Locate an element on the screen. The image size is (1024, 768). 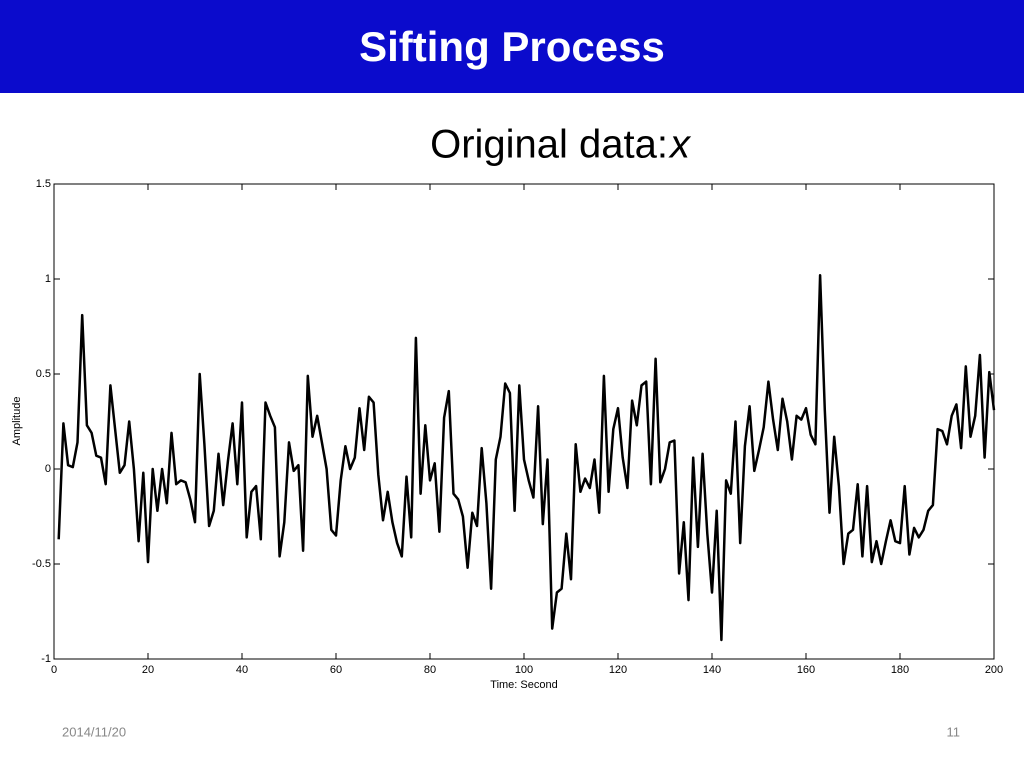
x-tick-label: 0 is located at coordinates (54, 670).